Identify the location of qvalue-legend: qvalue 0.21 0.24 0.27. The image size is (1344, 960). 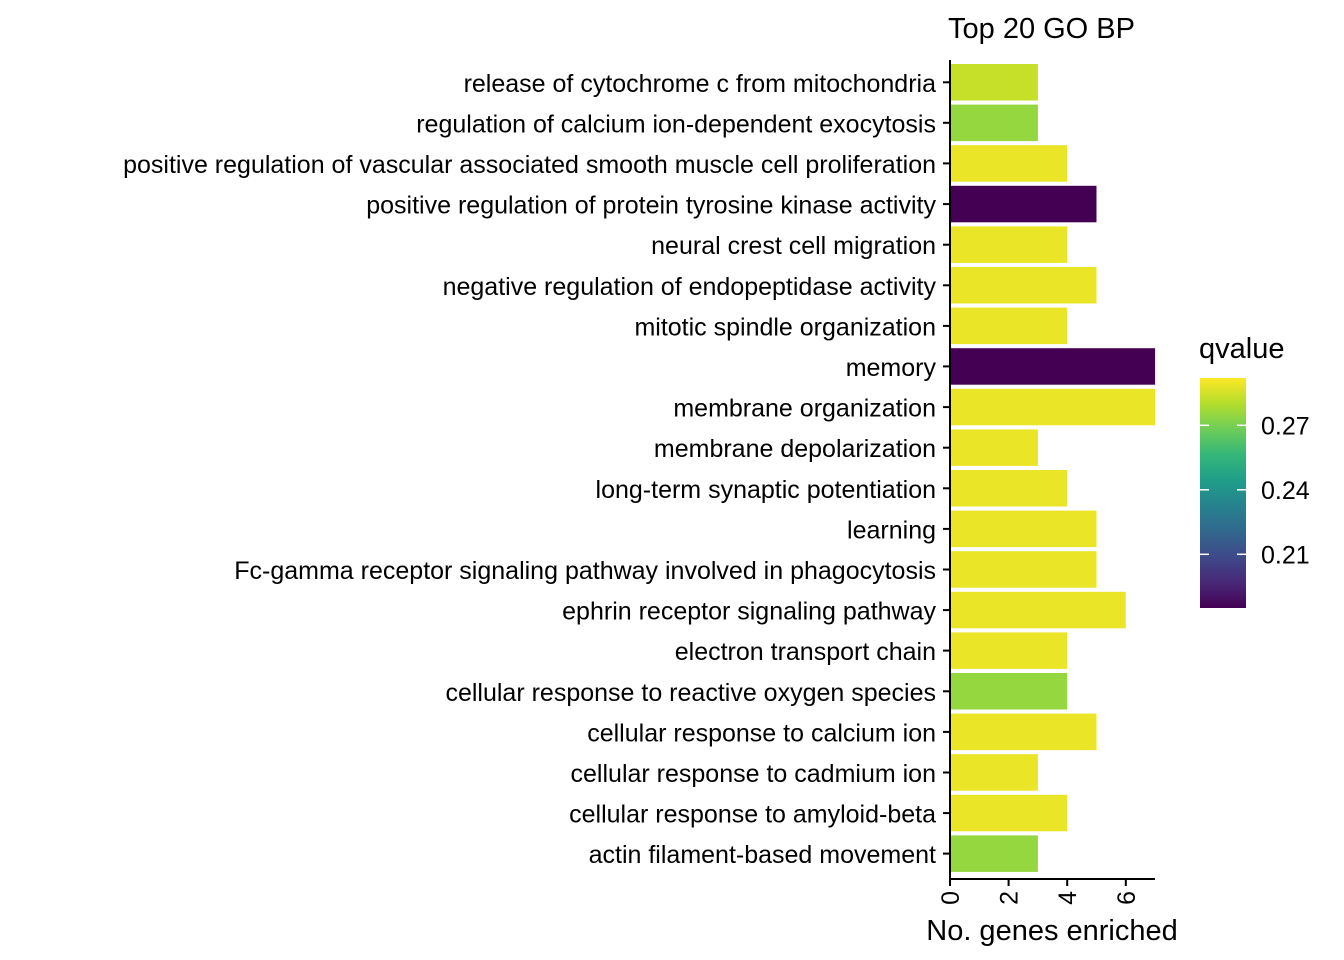
(1254, 470).